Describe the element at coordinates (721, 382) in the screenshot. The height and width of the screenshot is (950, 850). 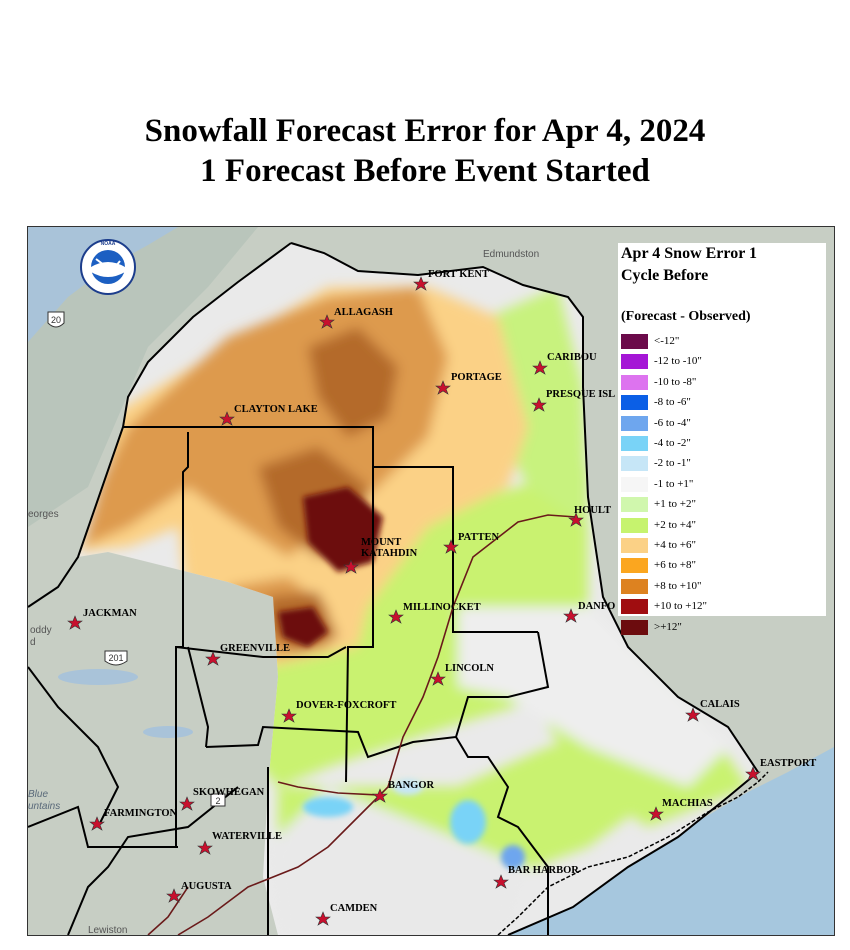
I see `legend-entry: -10 to -8"` at that location.